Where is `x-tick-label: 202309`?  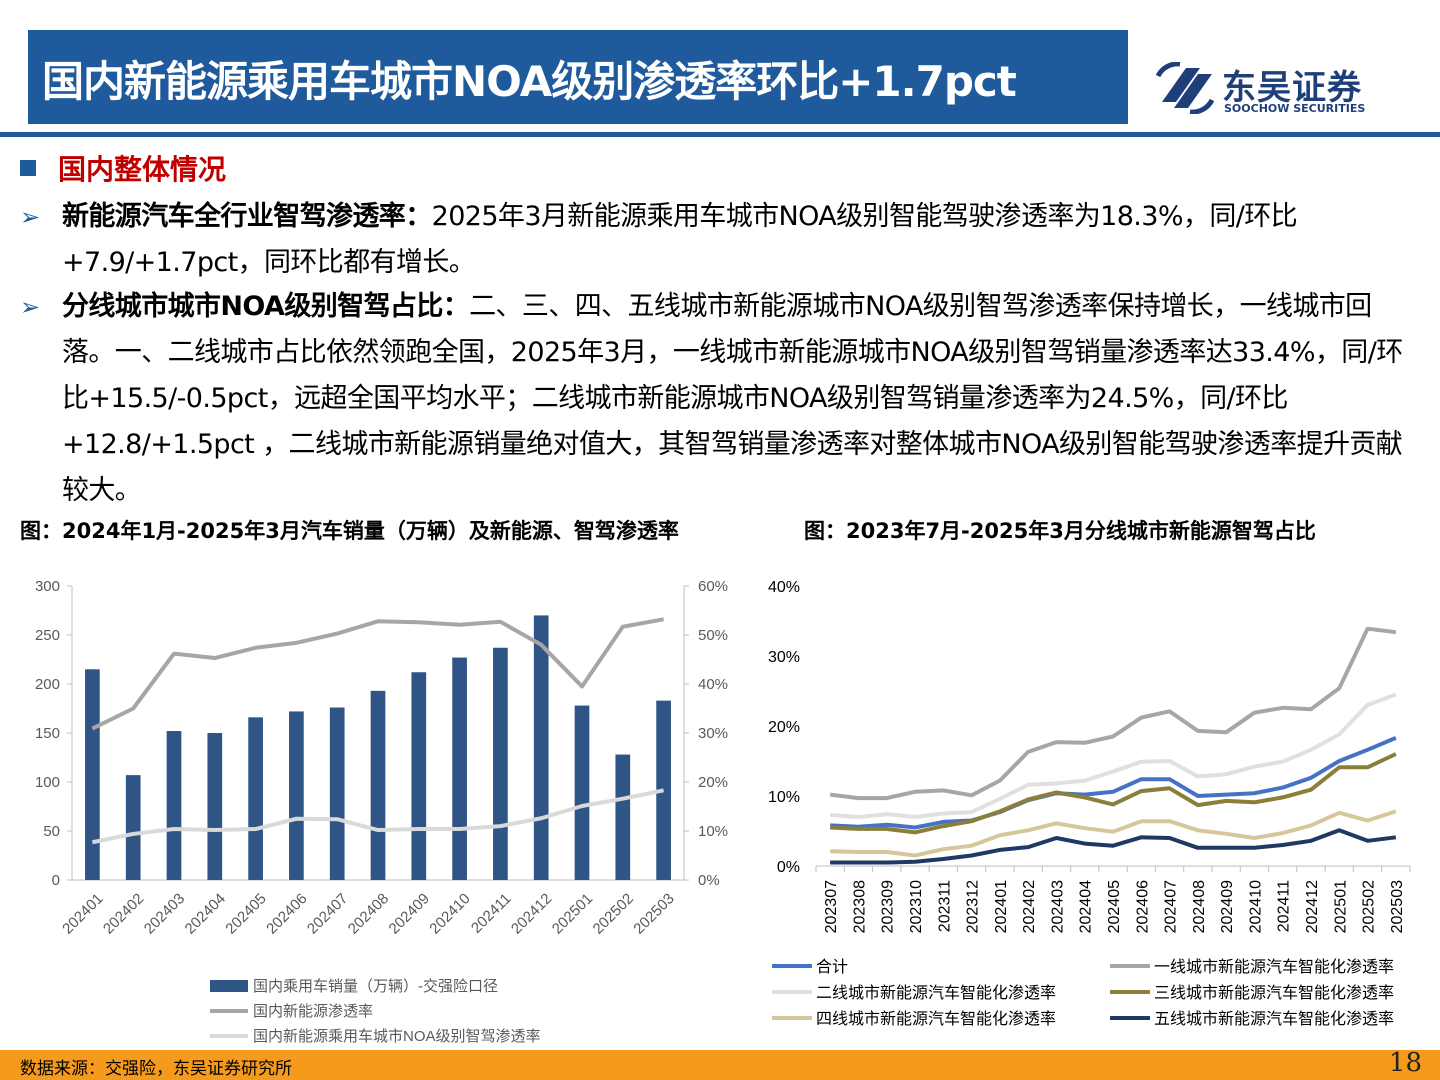 x-tick-label: 202309 is located at coordinates (888, 906).